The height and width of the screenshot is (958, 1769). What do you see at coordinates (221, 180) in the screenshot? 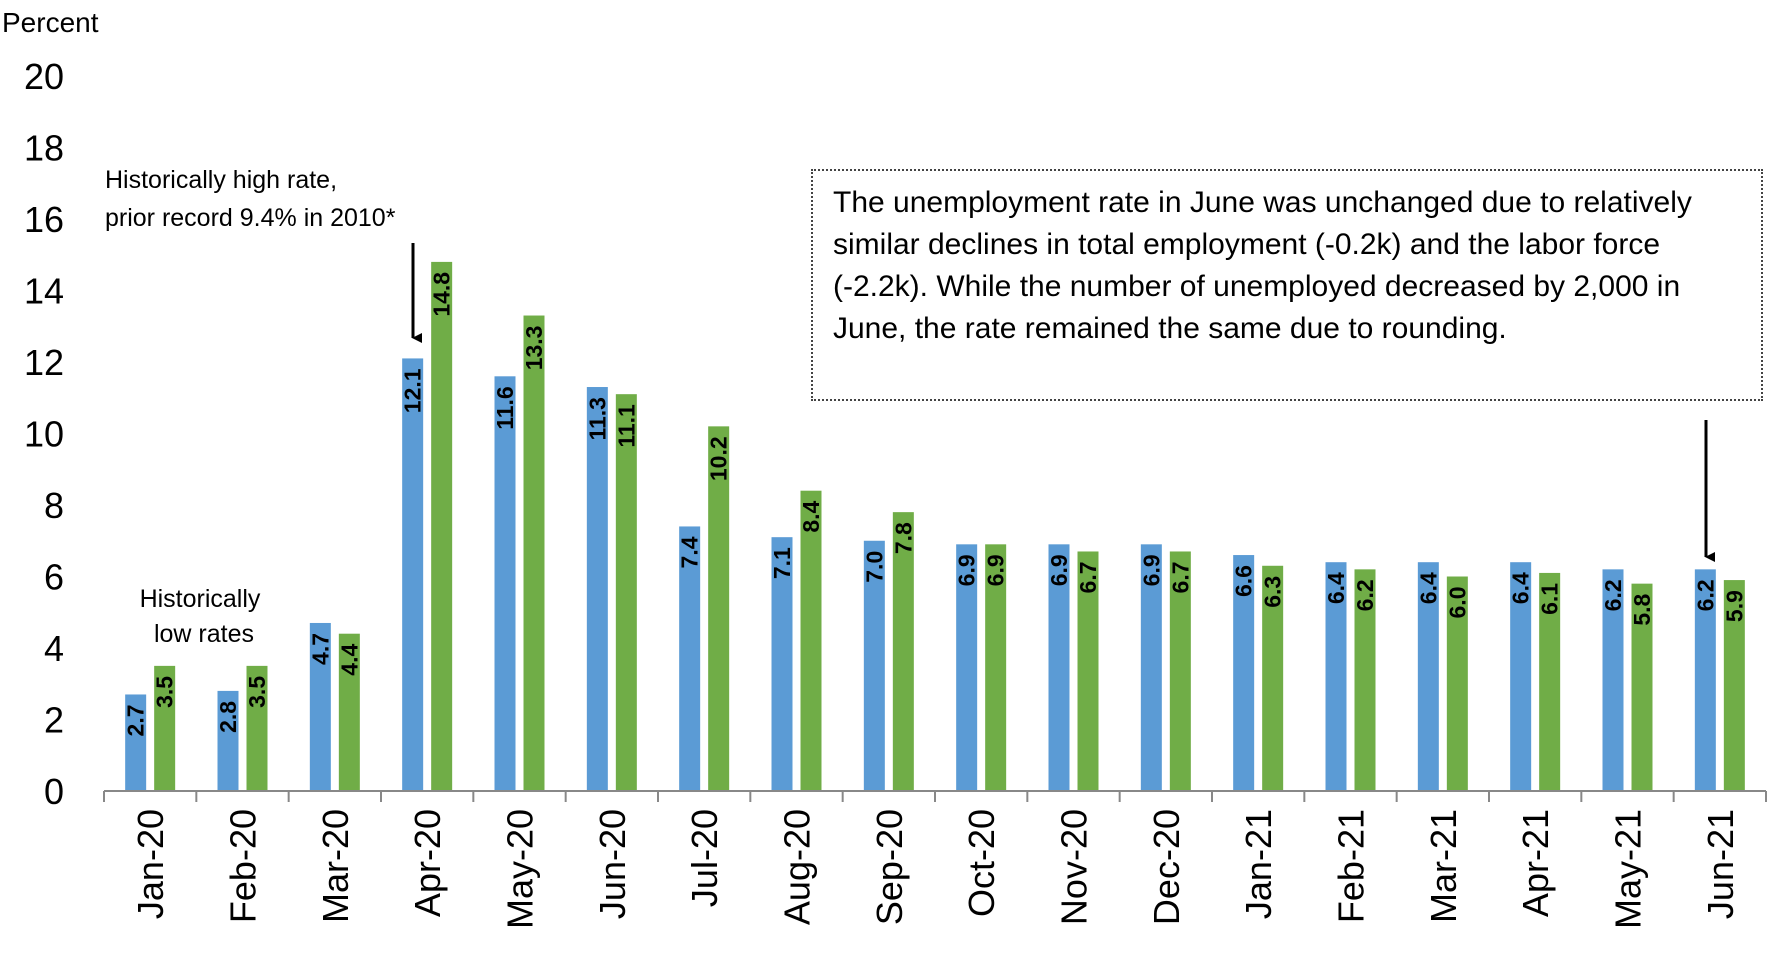
I see `annotation-high-rate-line1: Historically high rate,` at bounding box center [221, 180].